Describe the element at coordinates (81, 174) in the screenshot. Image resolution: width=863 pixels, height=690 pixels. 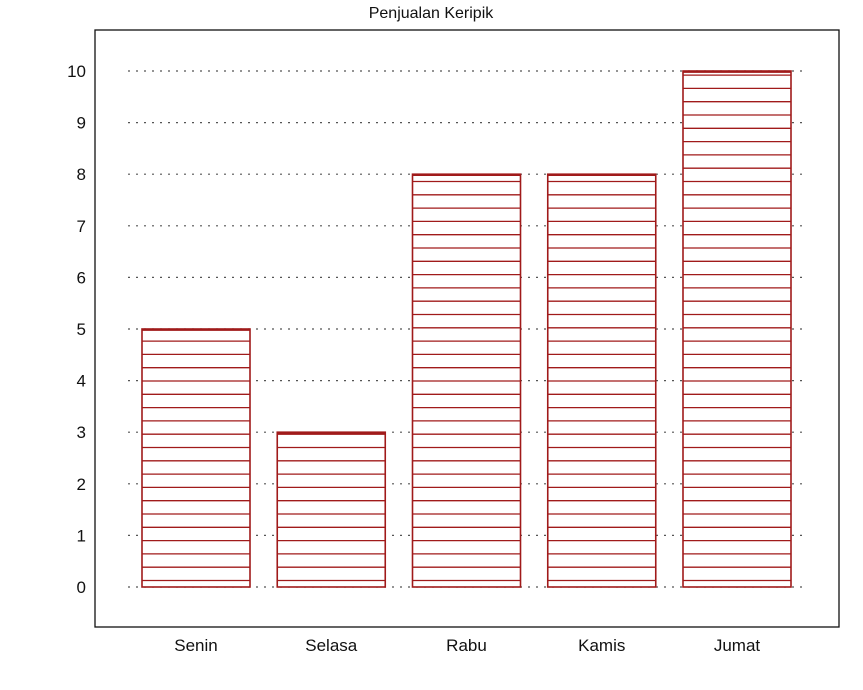
I see `y-tick-label: 8` at that location.